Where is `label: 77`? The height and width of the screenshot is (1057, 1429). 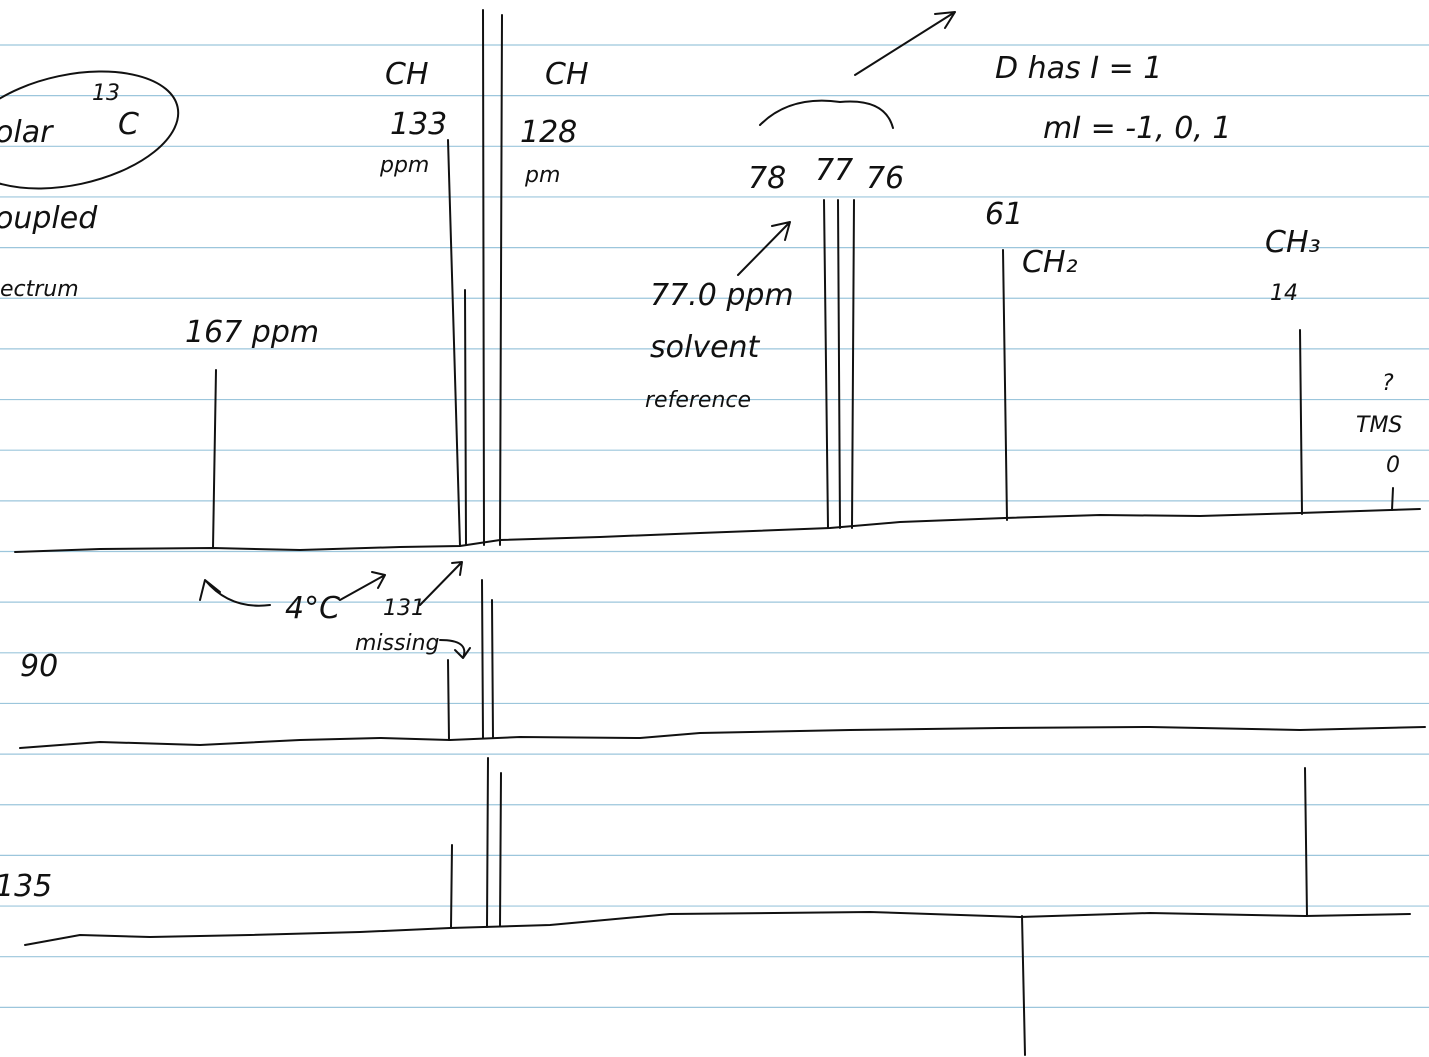 label: 77 is located at coordinates (834, 170).